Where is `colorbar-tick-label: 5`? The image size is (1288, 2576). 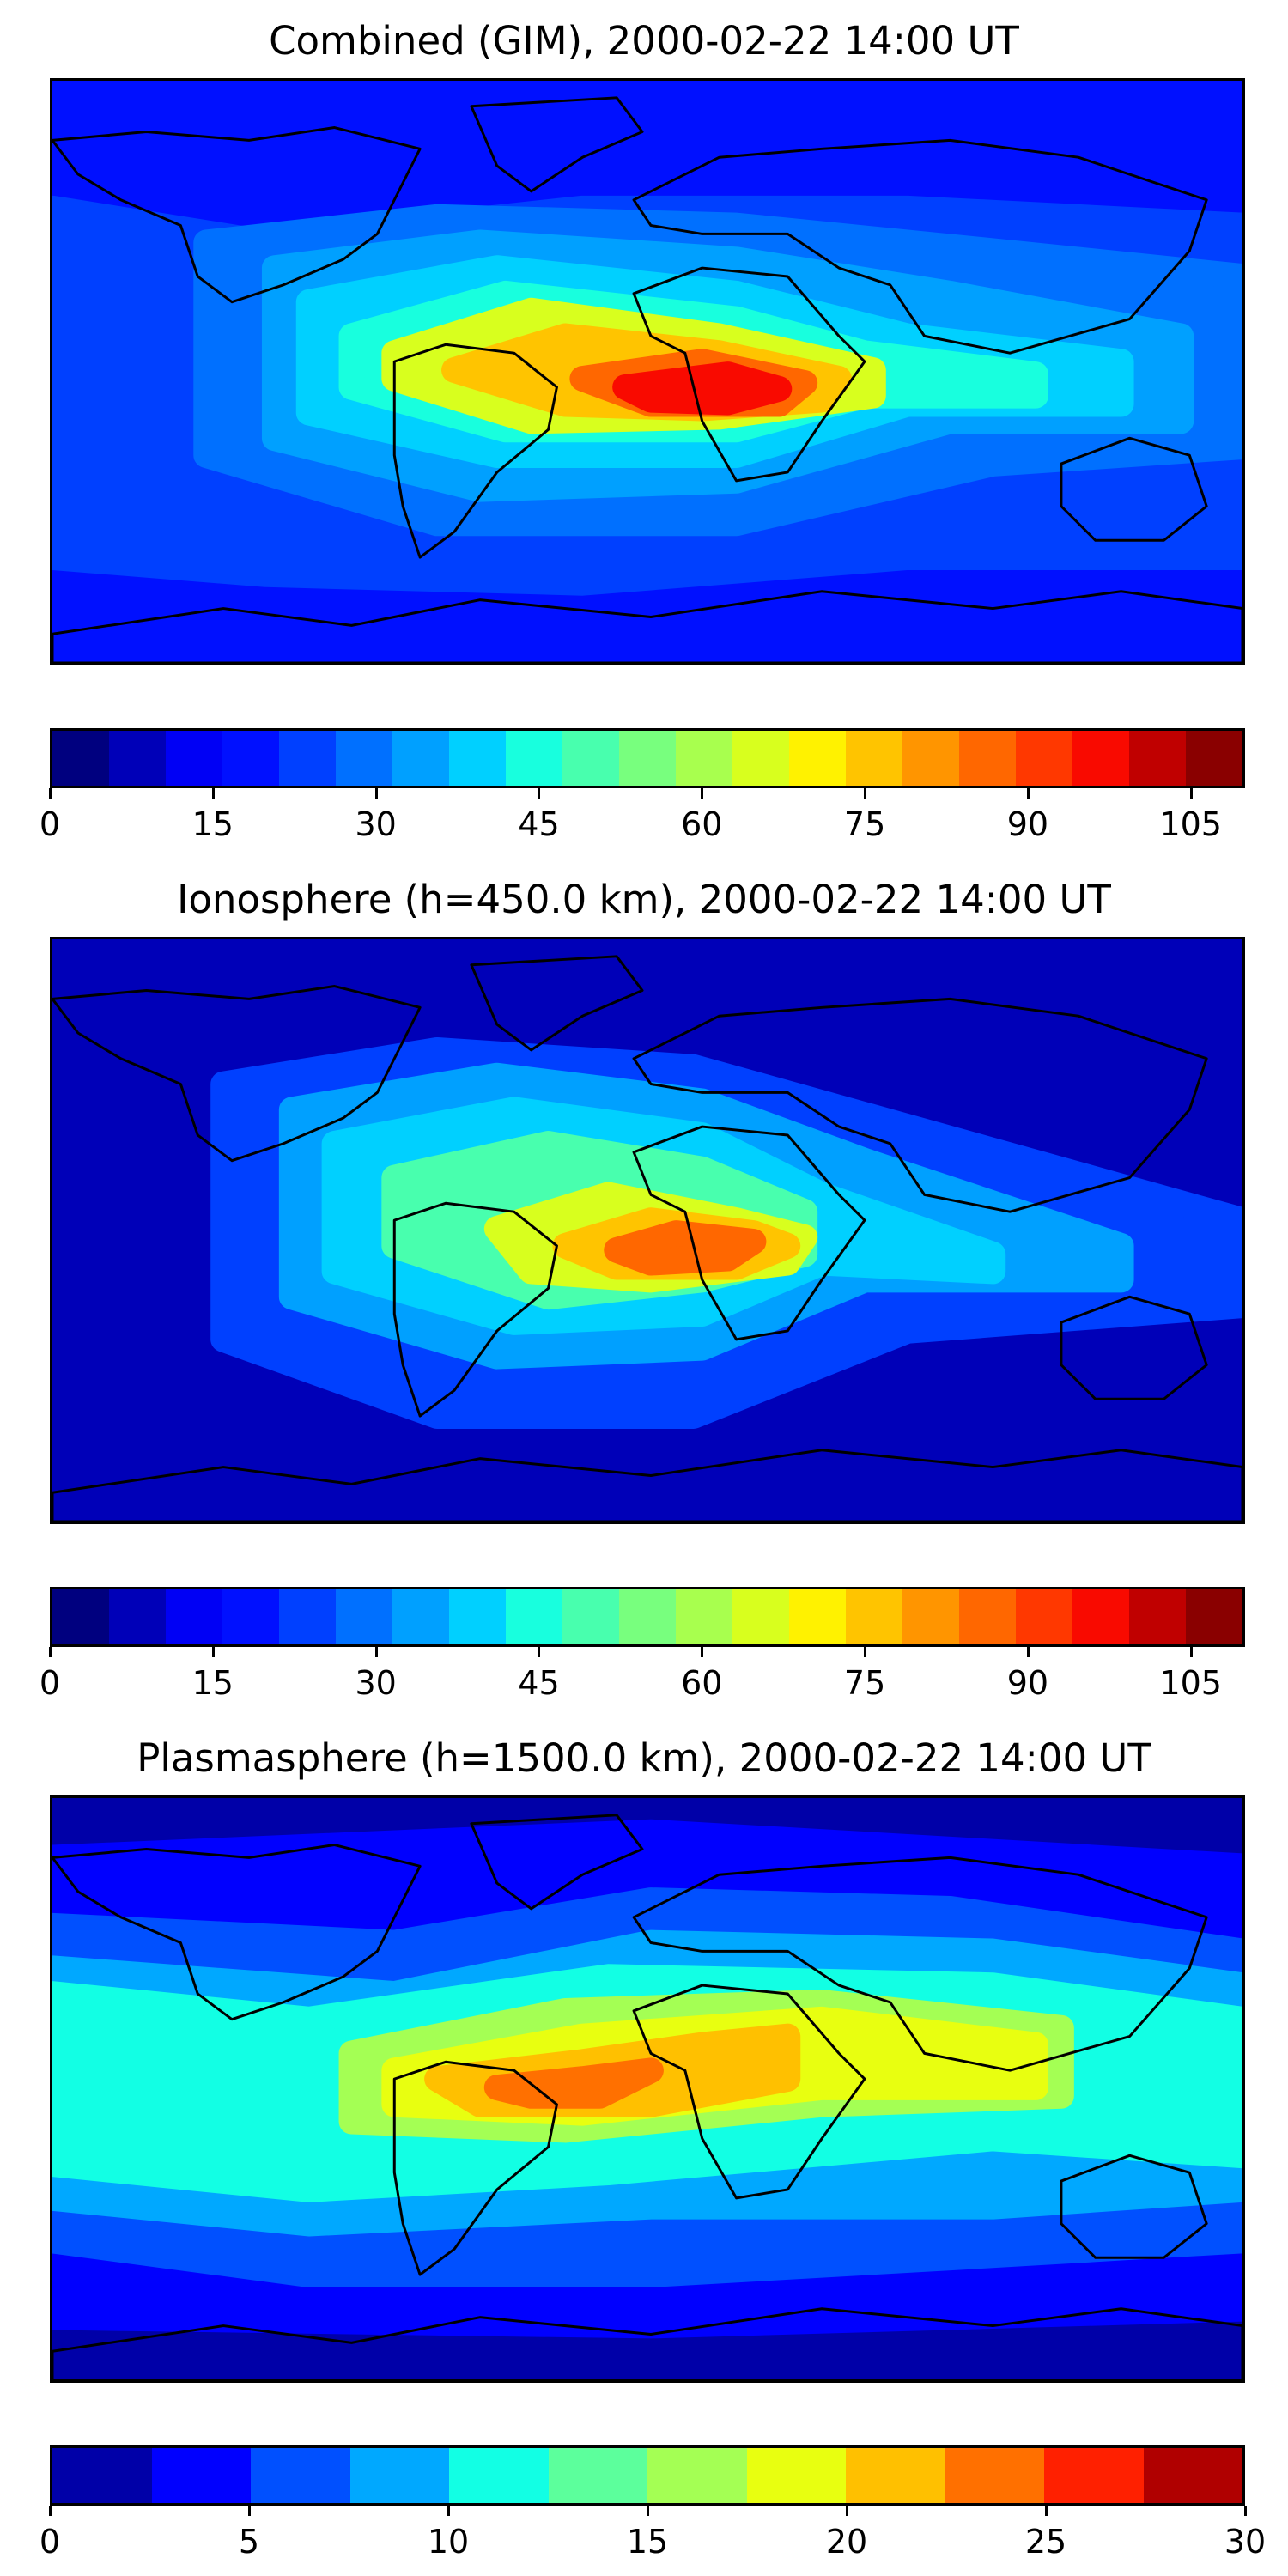 colorbar-tick-label: 5 is located at coordinates (249, 2542).